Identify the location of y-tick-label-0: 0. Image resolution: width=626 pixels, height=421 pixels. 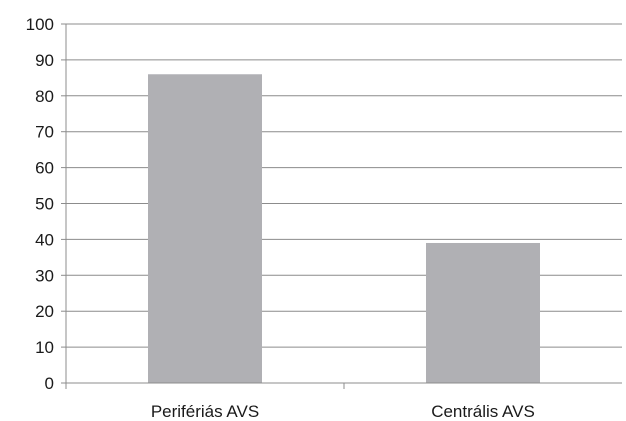
(49, 383).